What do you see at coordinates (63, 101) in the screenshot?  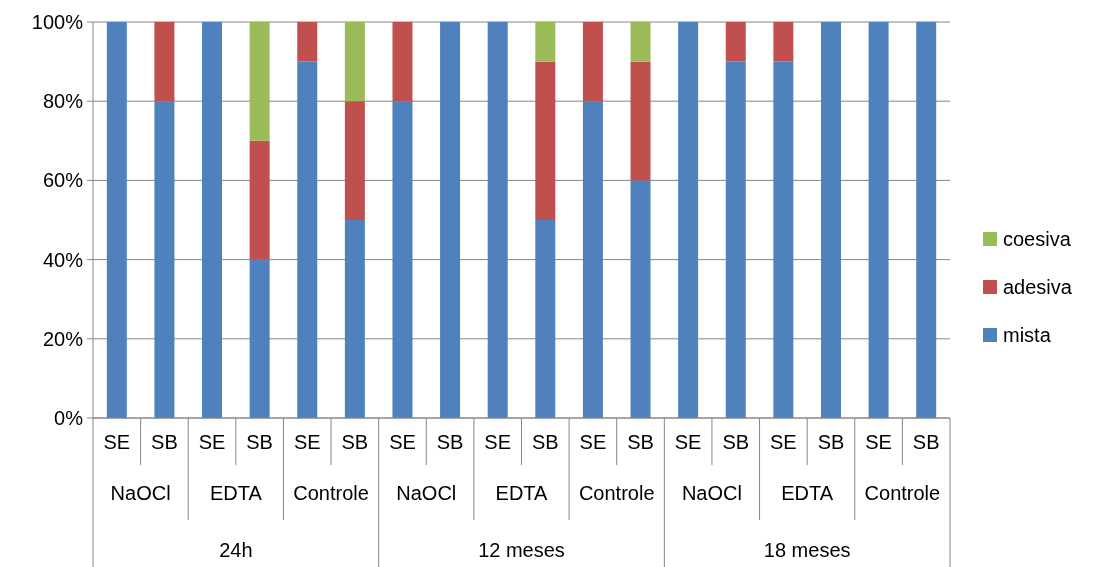 I see `y-tick-label: 80%` at bounding box center [63, 101].